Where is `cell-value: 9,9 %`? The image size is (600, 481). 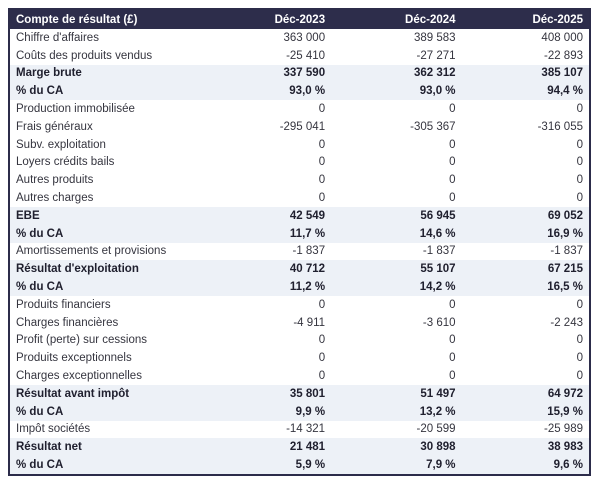 cell-value: 9,9 % is located at coordinates (266, 411).